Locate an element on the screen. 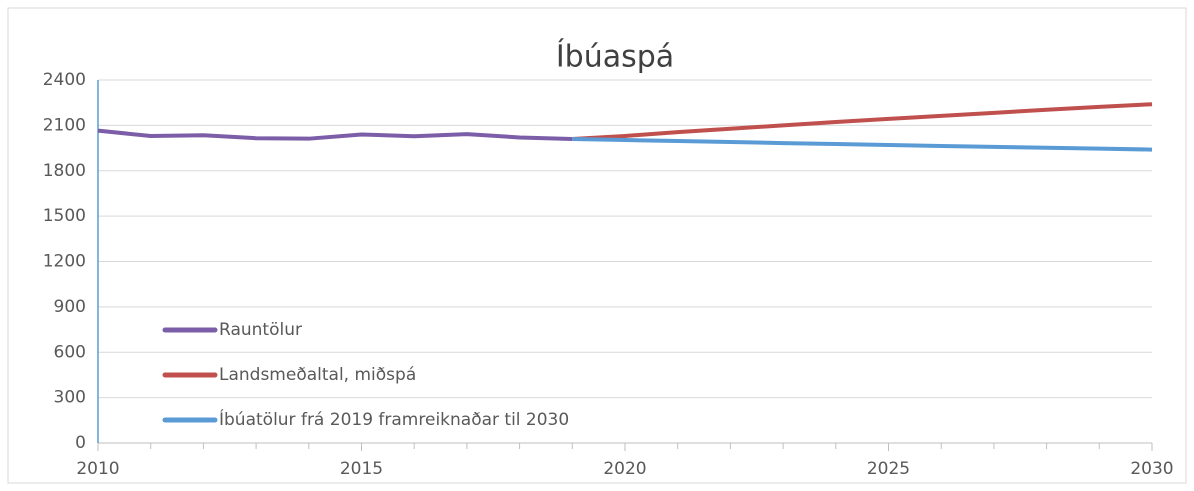 This screenshot has width=1194, height=491. legend-label: Landsmeðaltal, miðspá is located at coordinates (317, 375).